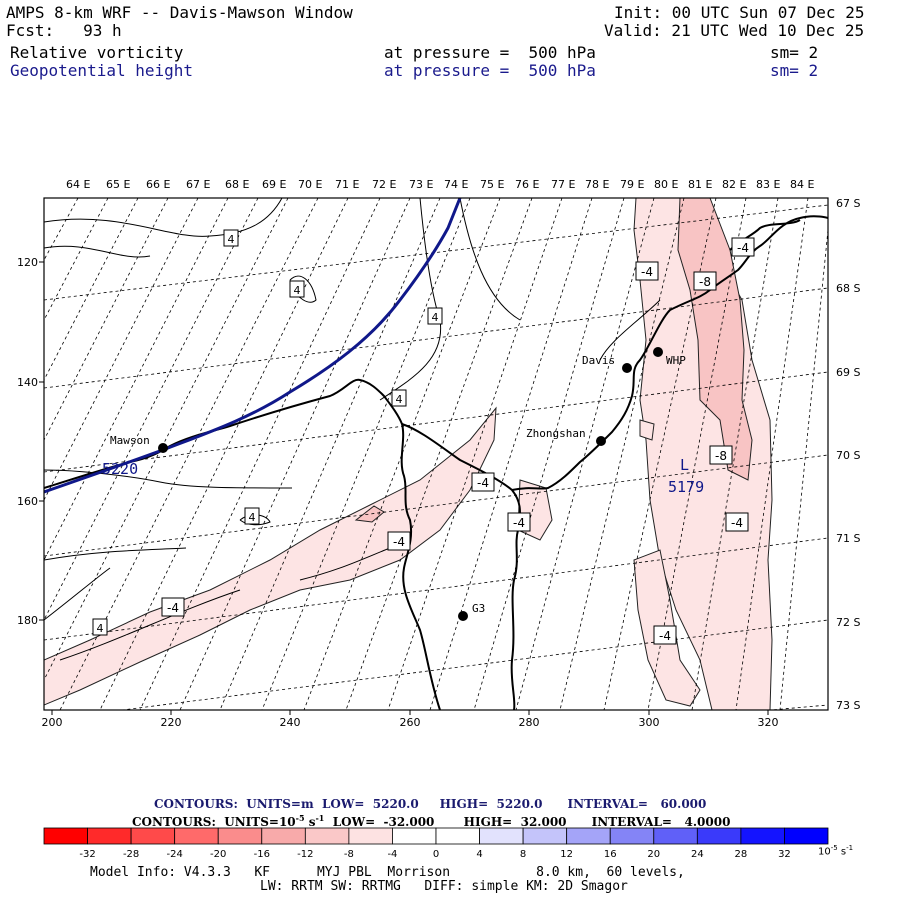 Image resolution: width=900 pixels, height=900 pixels. What do you see at coordinates (78, 184) in the screenshot?
I see `lon-label: 64 E` at bounding box center [78, 184].